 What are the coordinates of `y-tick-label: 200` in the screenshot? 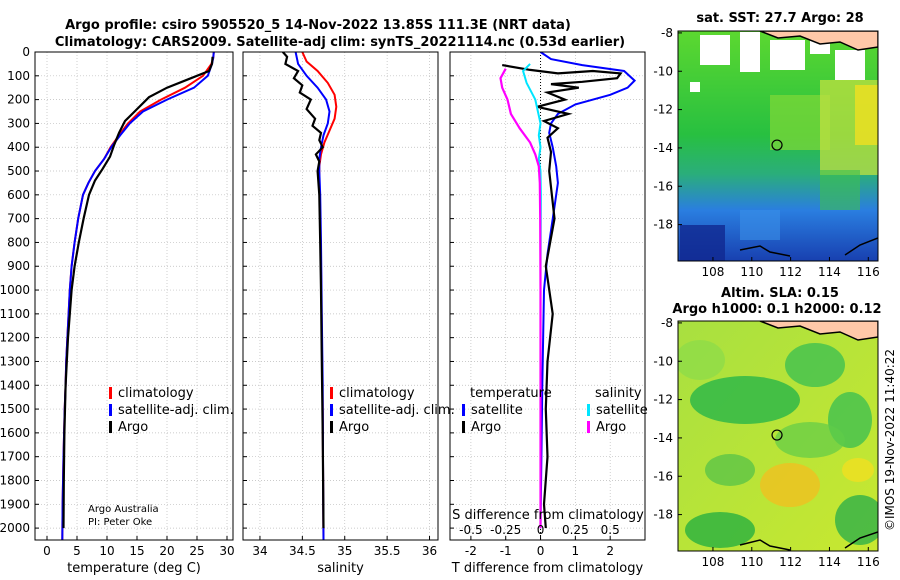 It's located at (18, 100).